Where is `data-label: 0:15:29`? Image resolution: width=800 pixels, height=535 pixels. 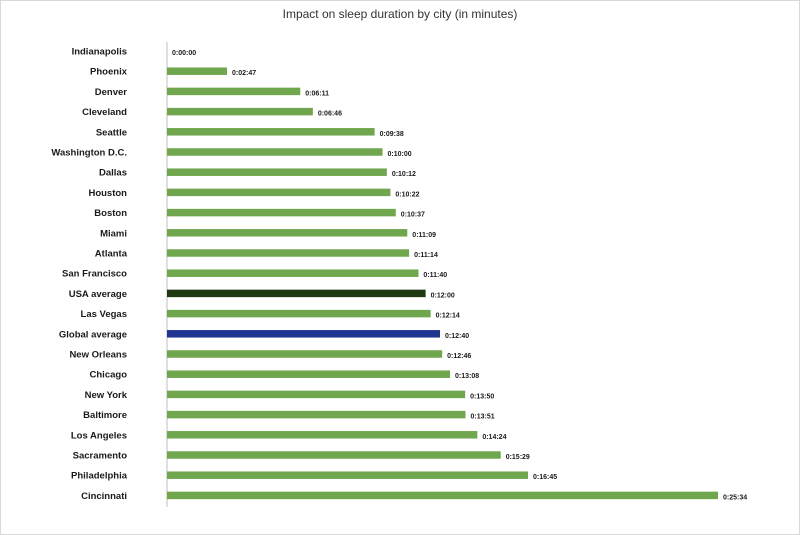 data-label: 0:15:29 is located at coordinates (518, 457).